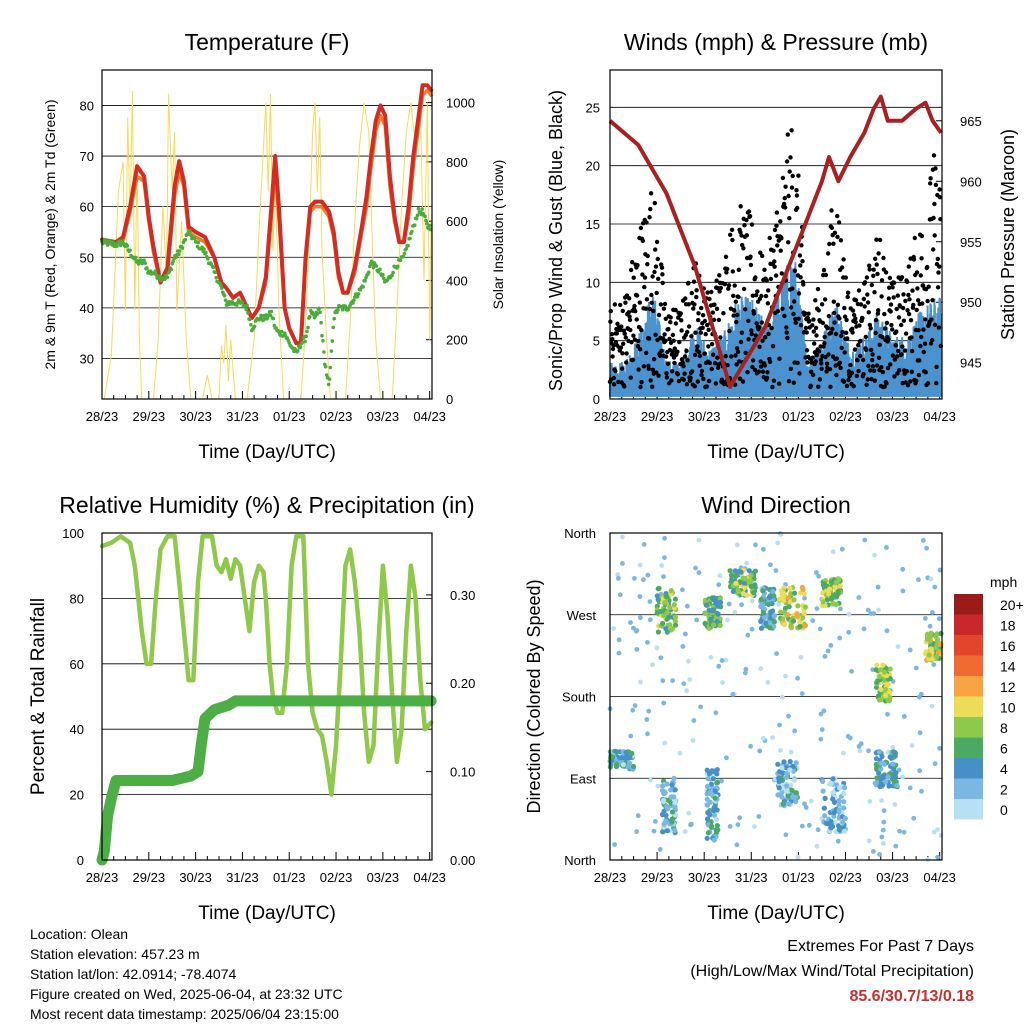 This screenshot has height=1024, width=1024. I want to click on wind-xlabel: Time (Day/UTC), so click(776, 452).